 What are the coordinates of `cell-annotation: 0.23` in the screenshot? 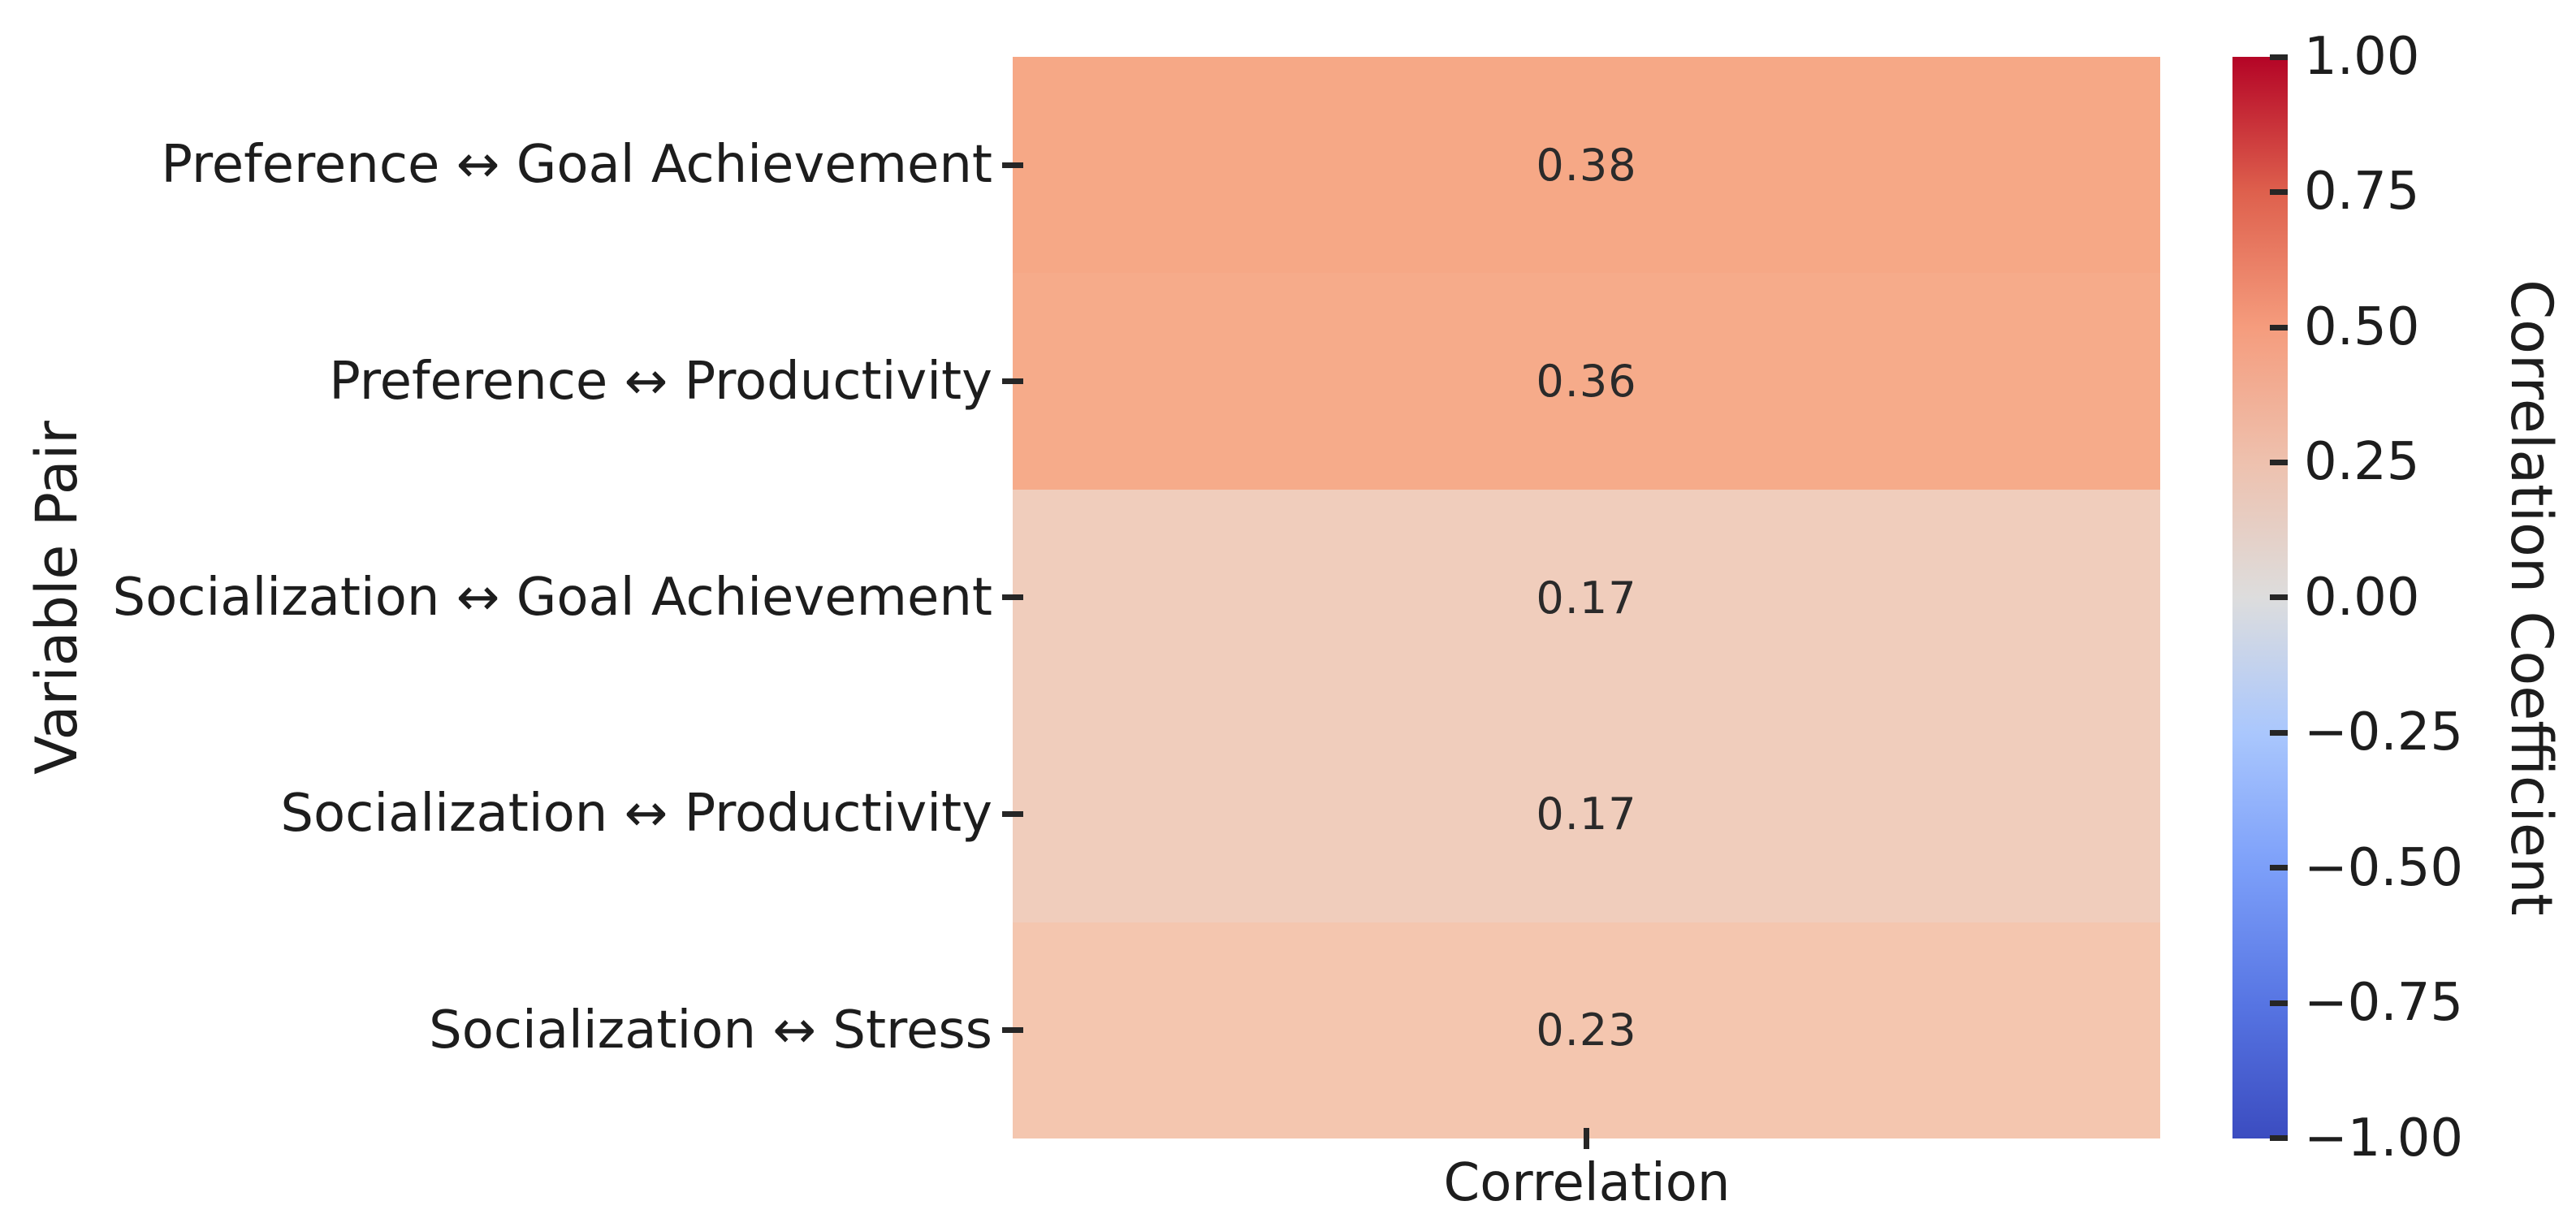 It's located at (1587, 1030).